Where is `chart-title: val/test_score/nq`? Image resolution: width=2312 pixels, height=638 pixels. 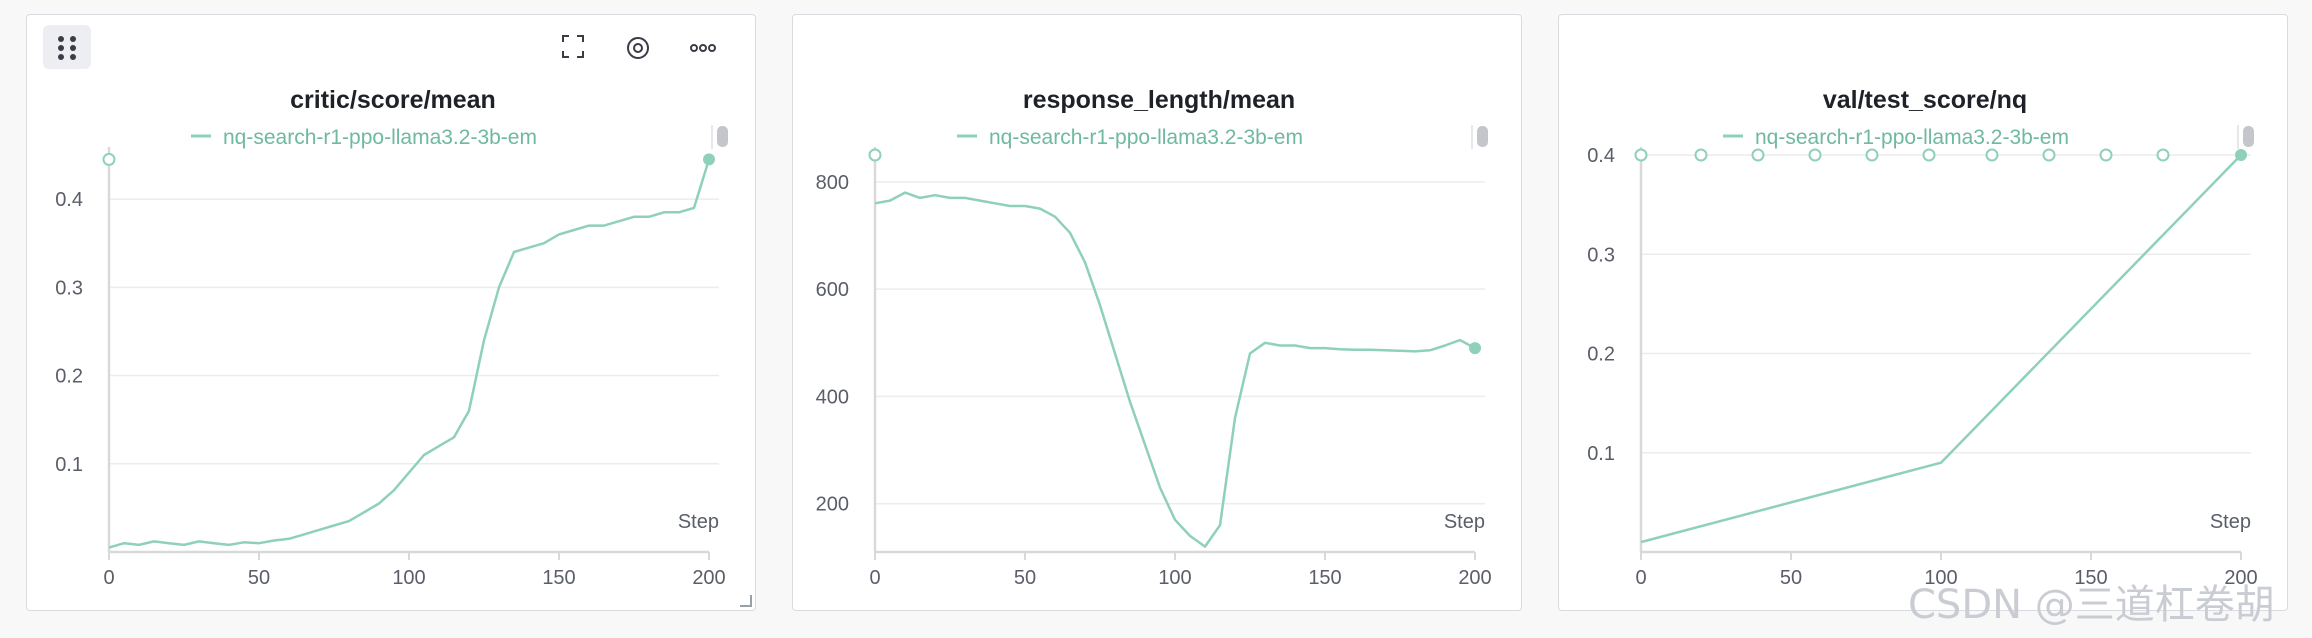 chart-title: val/test_score/nq is located at coordinates (1925, 100).